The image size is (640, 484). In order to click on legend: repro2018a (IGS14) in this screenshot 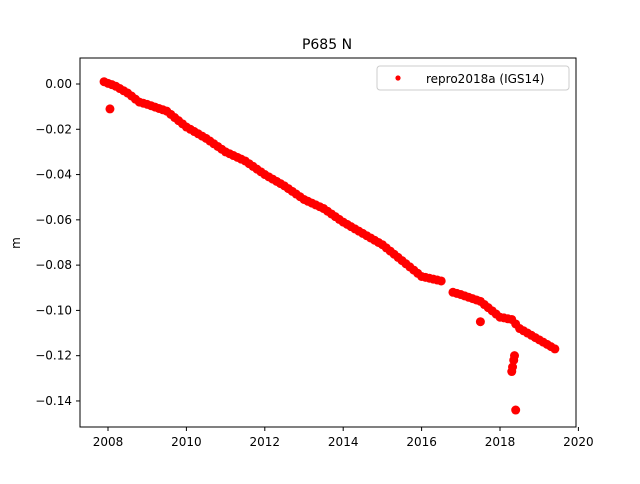, I will do `click(473, 78)`.